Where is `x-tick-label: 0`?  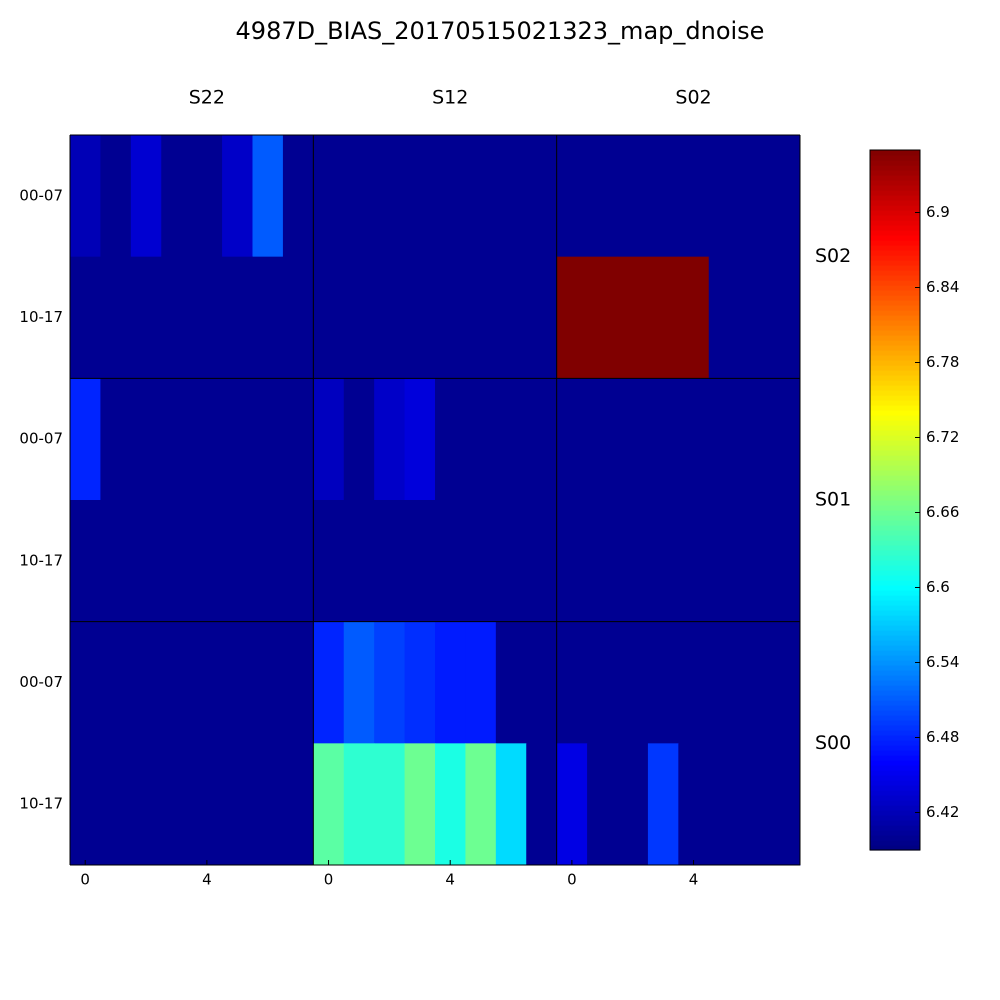
x-tick-label: 0 is located at coordinates (85, 880).